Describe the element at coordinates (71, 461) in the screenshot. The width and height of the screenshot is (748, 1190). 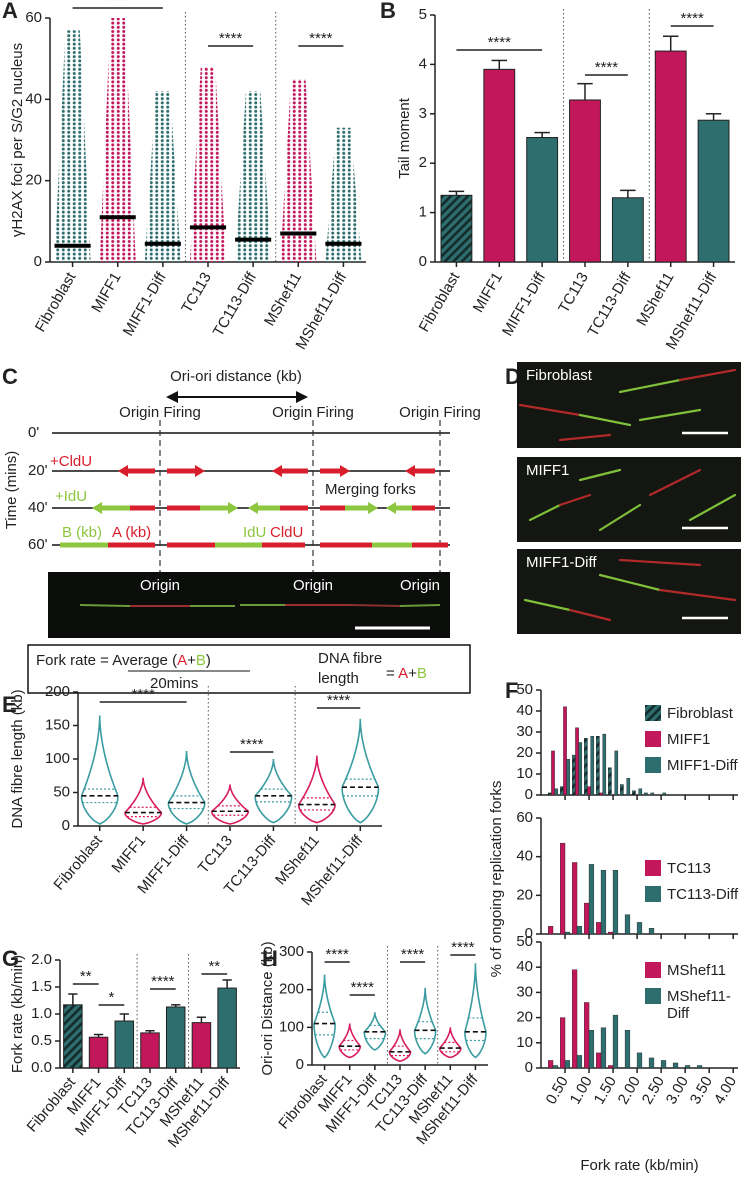
I see `cldu-pulse: +CldU` at that location.